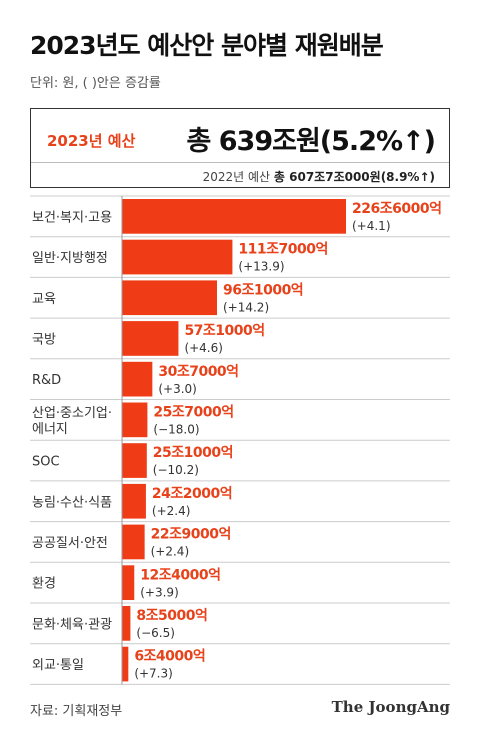  What do you see at coordinates (207, 45) in the screenshot?
I see `page-title: 2023년도 예산안 분야별 재원배분` at bounding box center [207, 45].